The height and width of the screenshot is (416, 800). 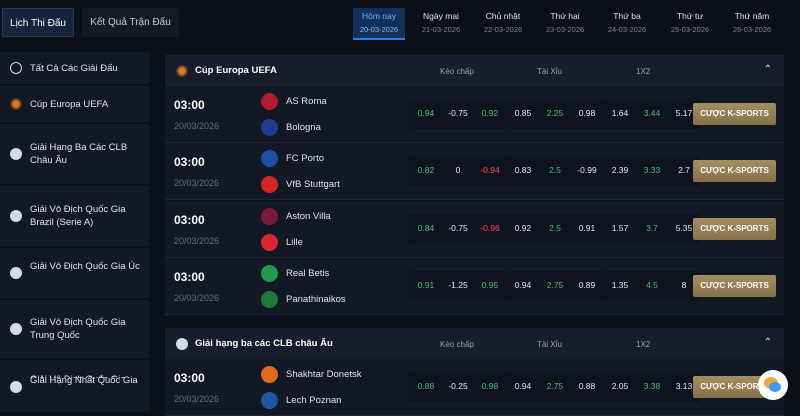 What do you see at coordinates (74, 273) in the screenshot?
I see `sidebar-item-5: Giải Vô Địch Quốc Gia Úc` at bounding box center [74, 273].